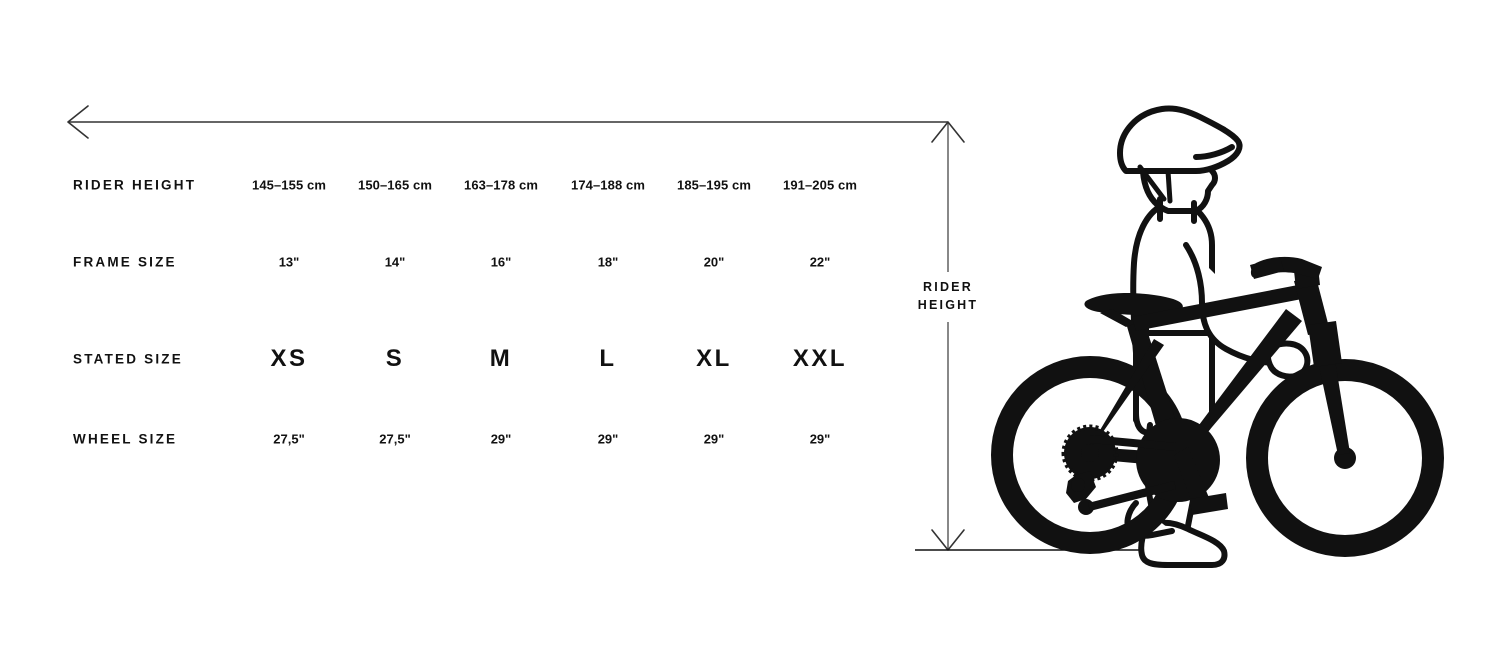  Describe the element at coordinates (820, 262) in the screenshot. I see `cell-r1-c5: 22"` at that location.